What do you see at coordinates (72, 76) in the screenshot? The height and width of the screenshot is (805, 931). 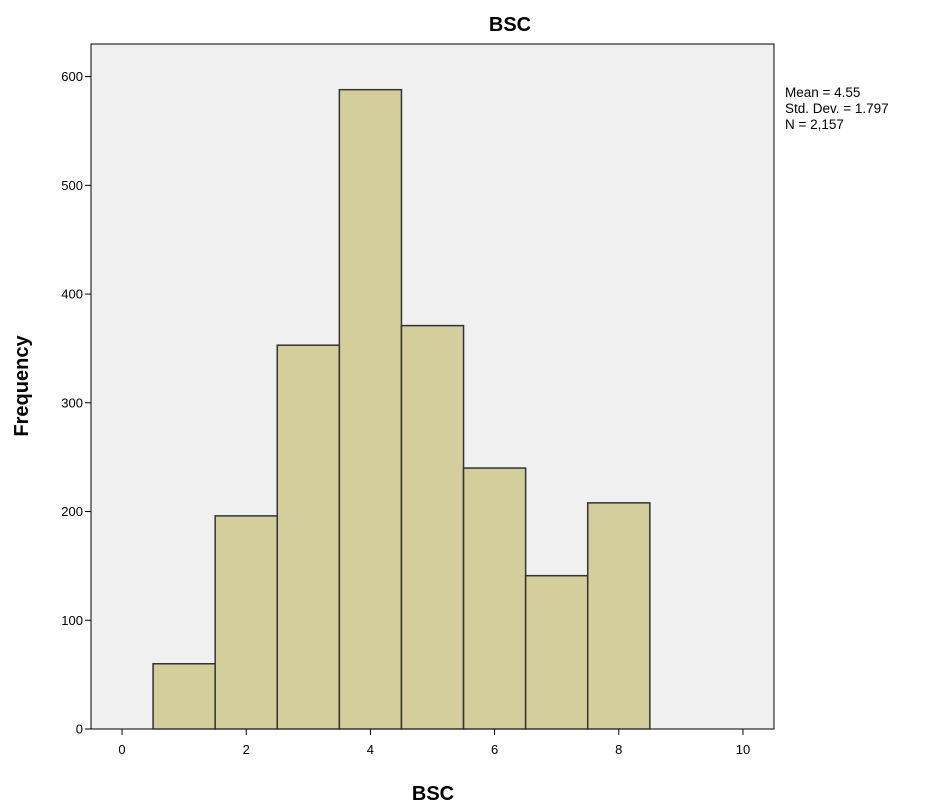 I see `y-tick-label: 600` at bounding box center [72, 76].